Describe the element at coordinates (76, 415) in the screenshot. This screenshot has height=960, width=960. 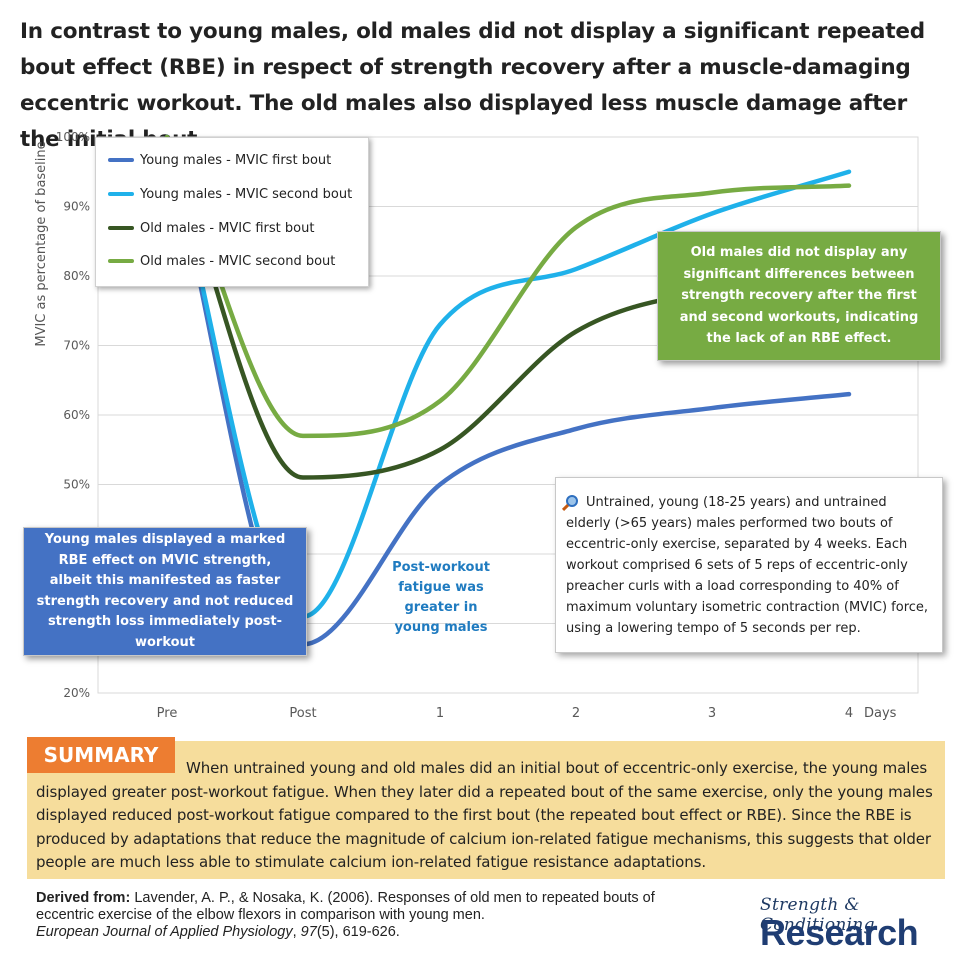
I see `y-tick-label: 60%` at that location.